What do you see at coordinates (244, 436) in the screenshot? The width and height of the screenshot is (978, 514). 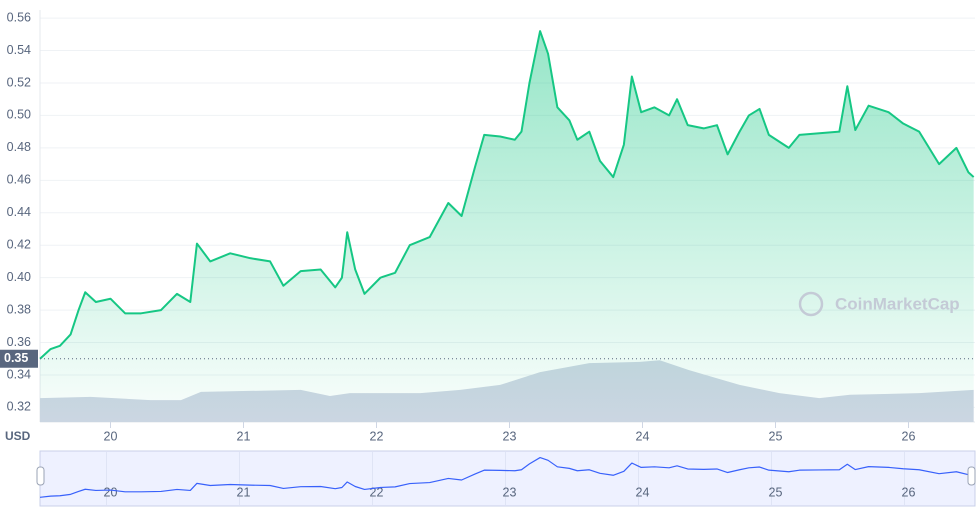 I see `x-tick-label: 21` at bounding box center [244, 436].